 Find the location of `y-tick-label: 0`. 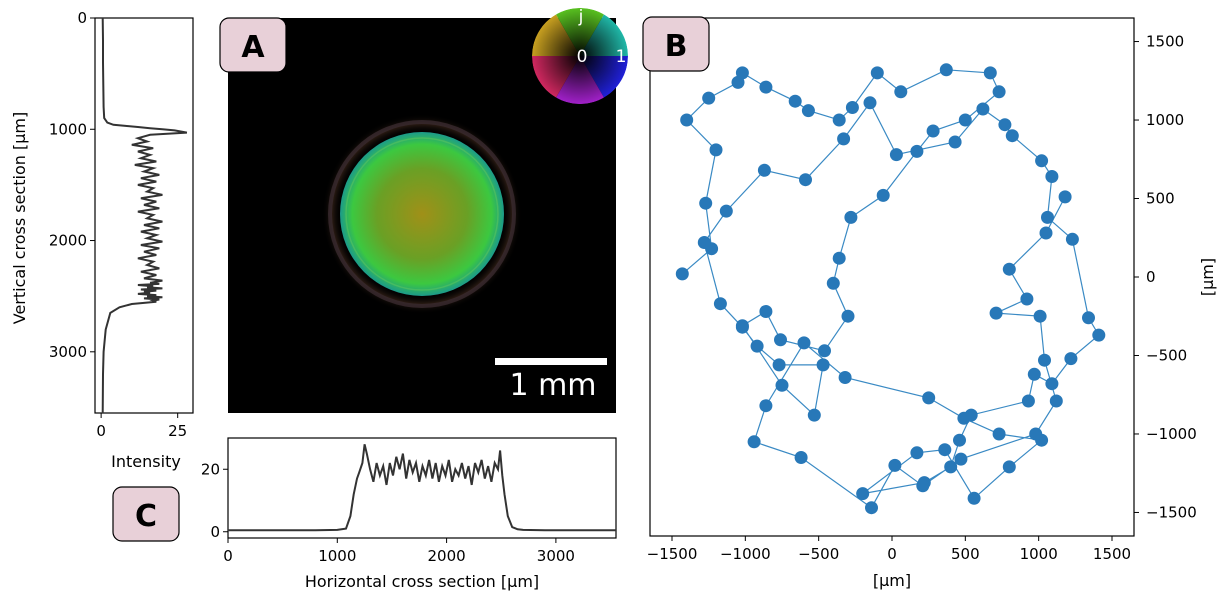

y-tick-label: 0 is located at coordinates (215, 532).